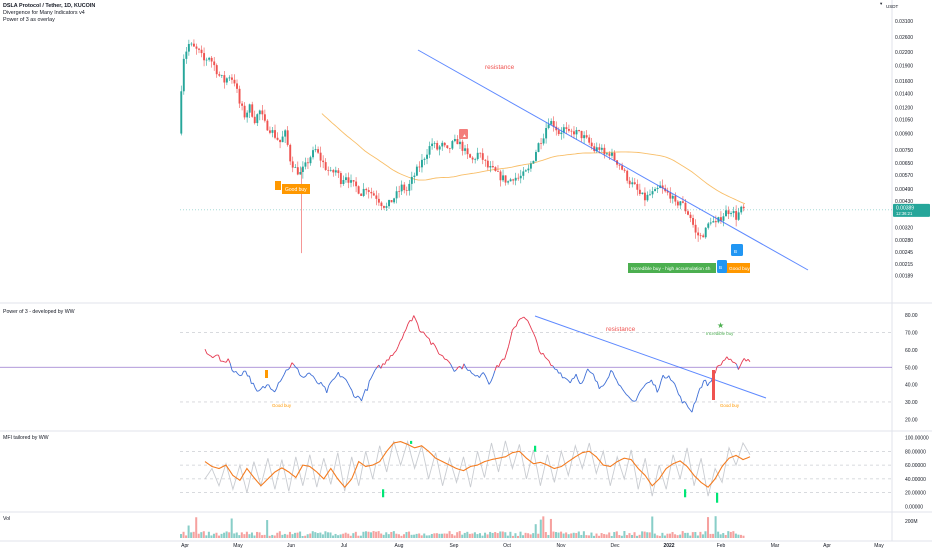 Image resolution: width=932 pixels, height=555 pixels. Describe the element at coordinates (292, 187) in the screenshot. I see `good-buy-label-may: Good buy` at that location.